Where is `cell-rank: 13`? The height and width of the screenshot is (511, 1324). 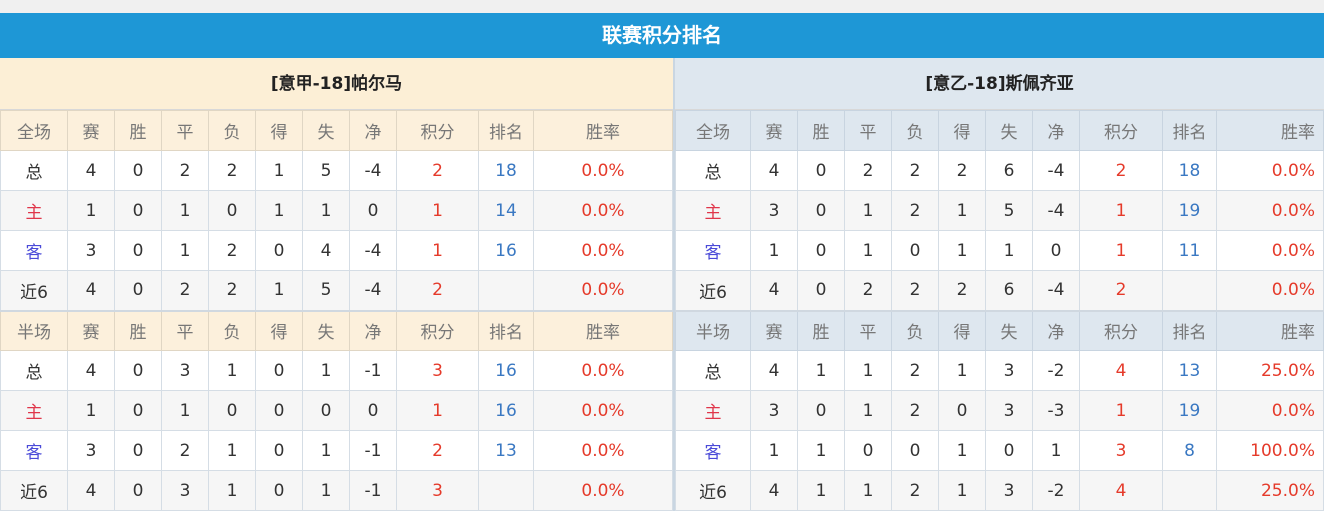
cell-rank: 13 is located at coordinates (1189, 370).